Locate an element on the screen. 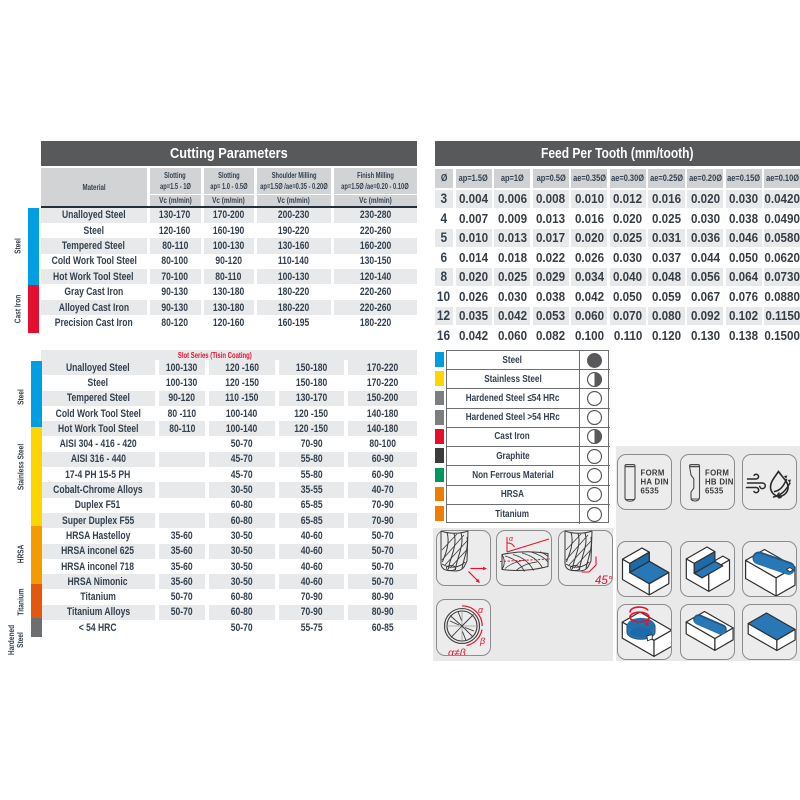 This screenshot has width=800, height=800. svg-text: α≠β is located at coordinates (457, 651).